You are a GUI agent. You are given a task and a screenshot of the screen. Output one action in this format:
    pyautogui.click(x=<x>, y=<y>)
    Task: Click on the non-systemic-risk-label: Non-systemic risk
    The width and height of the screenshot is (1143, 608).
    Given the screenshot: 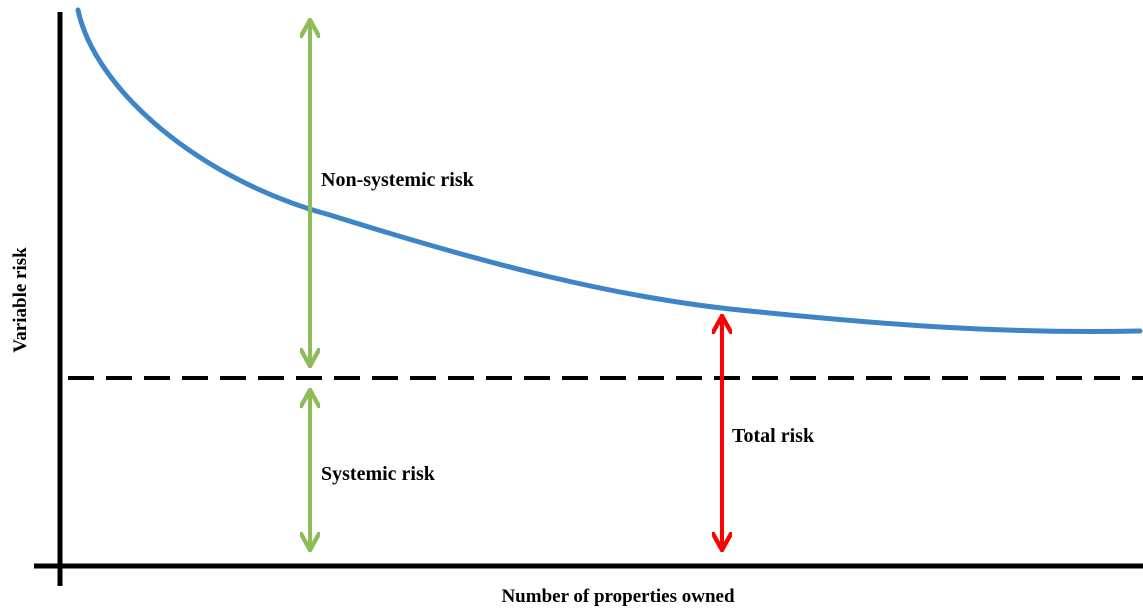 What is the action you would take?
    pyautogui.click(x=398, y=180)
    